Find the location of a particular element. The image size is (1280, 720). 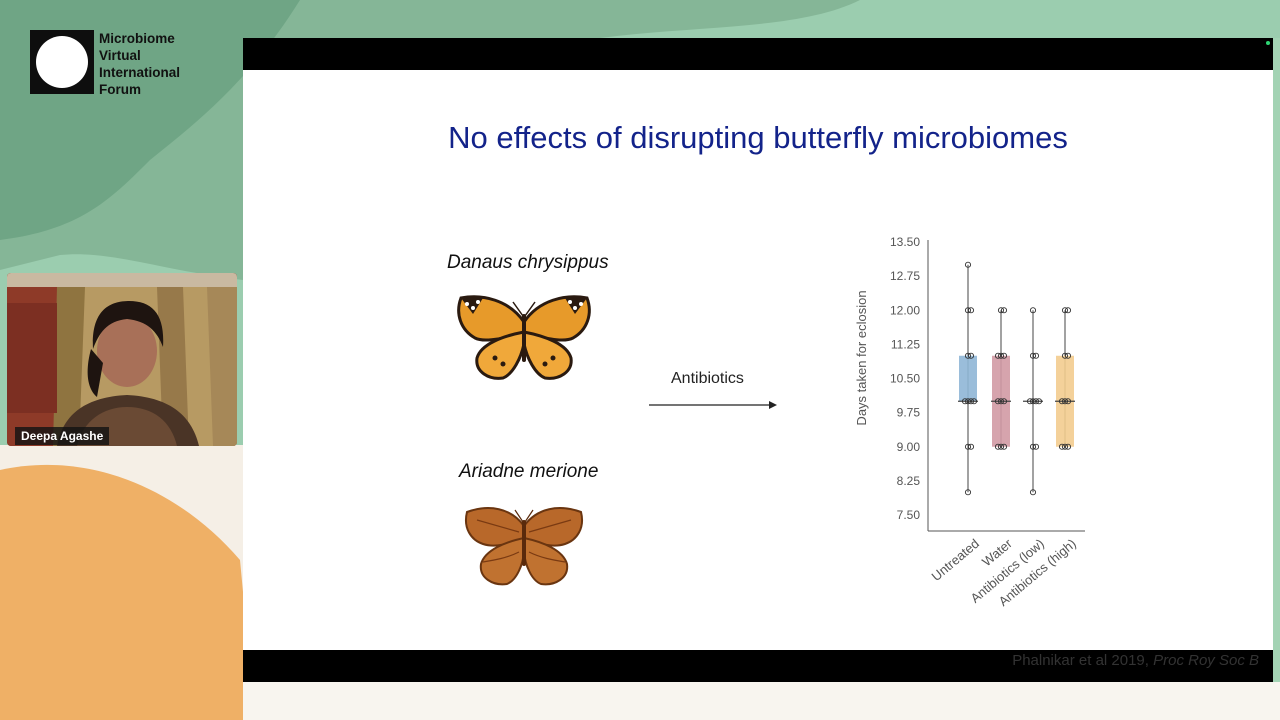

logo-text: Microbiome Virtual International Forum is located at coordinates (139, 64).